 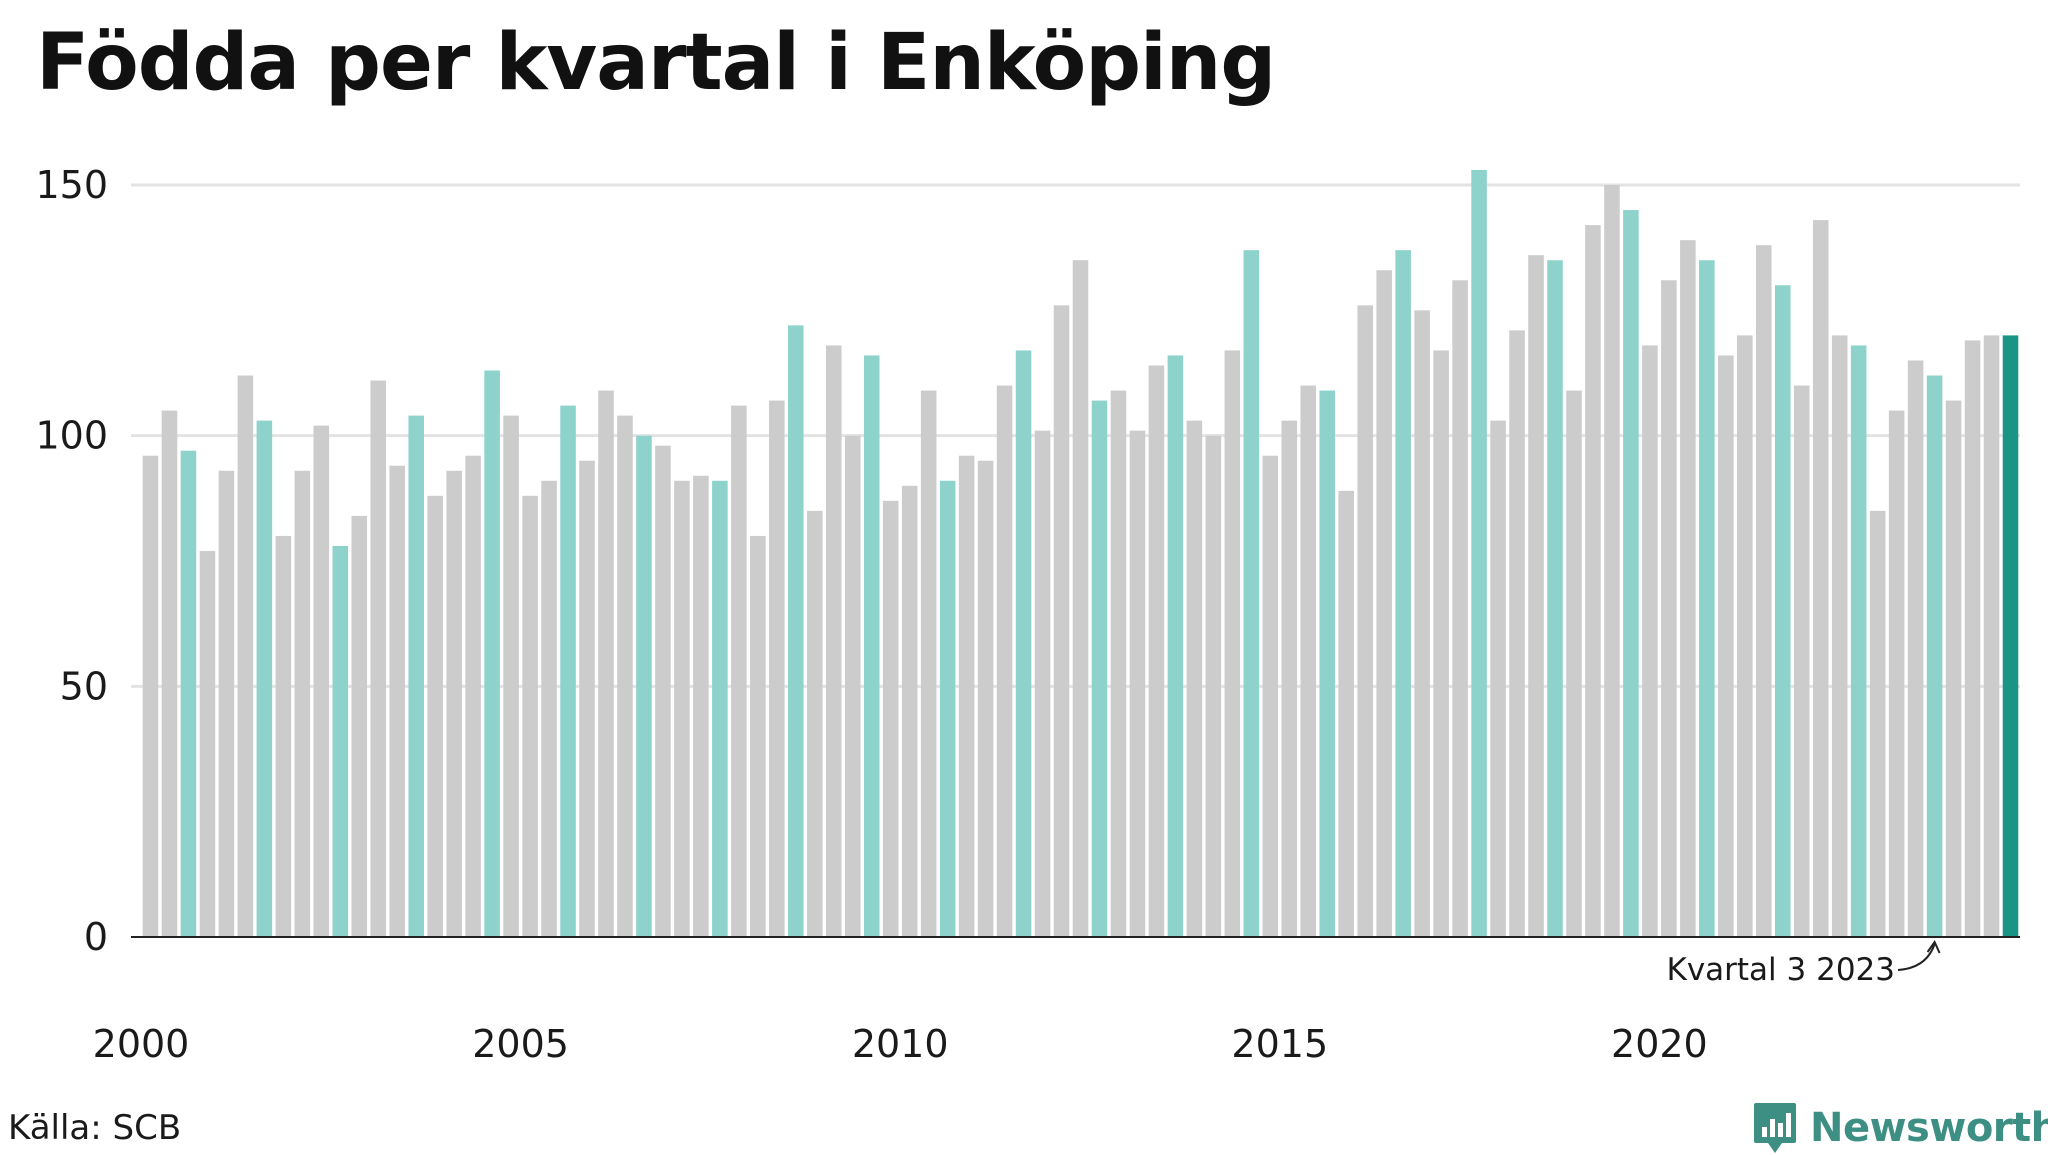 What do you see at coordinates (520, 1044) in the screenshot?
I see `x-tick-label: 2005` at bounding box center [520, 1044].